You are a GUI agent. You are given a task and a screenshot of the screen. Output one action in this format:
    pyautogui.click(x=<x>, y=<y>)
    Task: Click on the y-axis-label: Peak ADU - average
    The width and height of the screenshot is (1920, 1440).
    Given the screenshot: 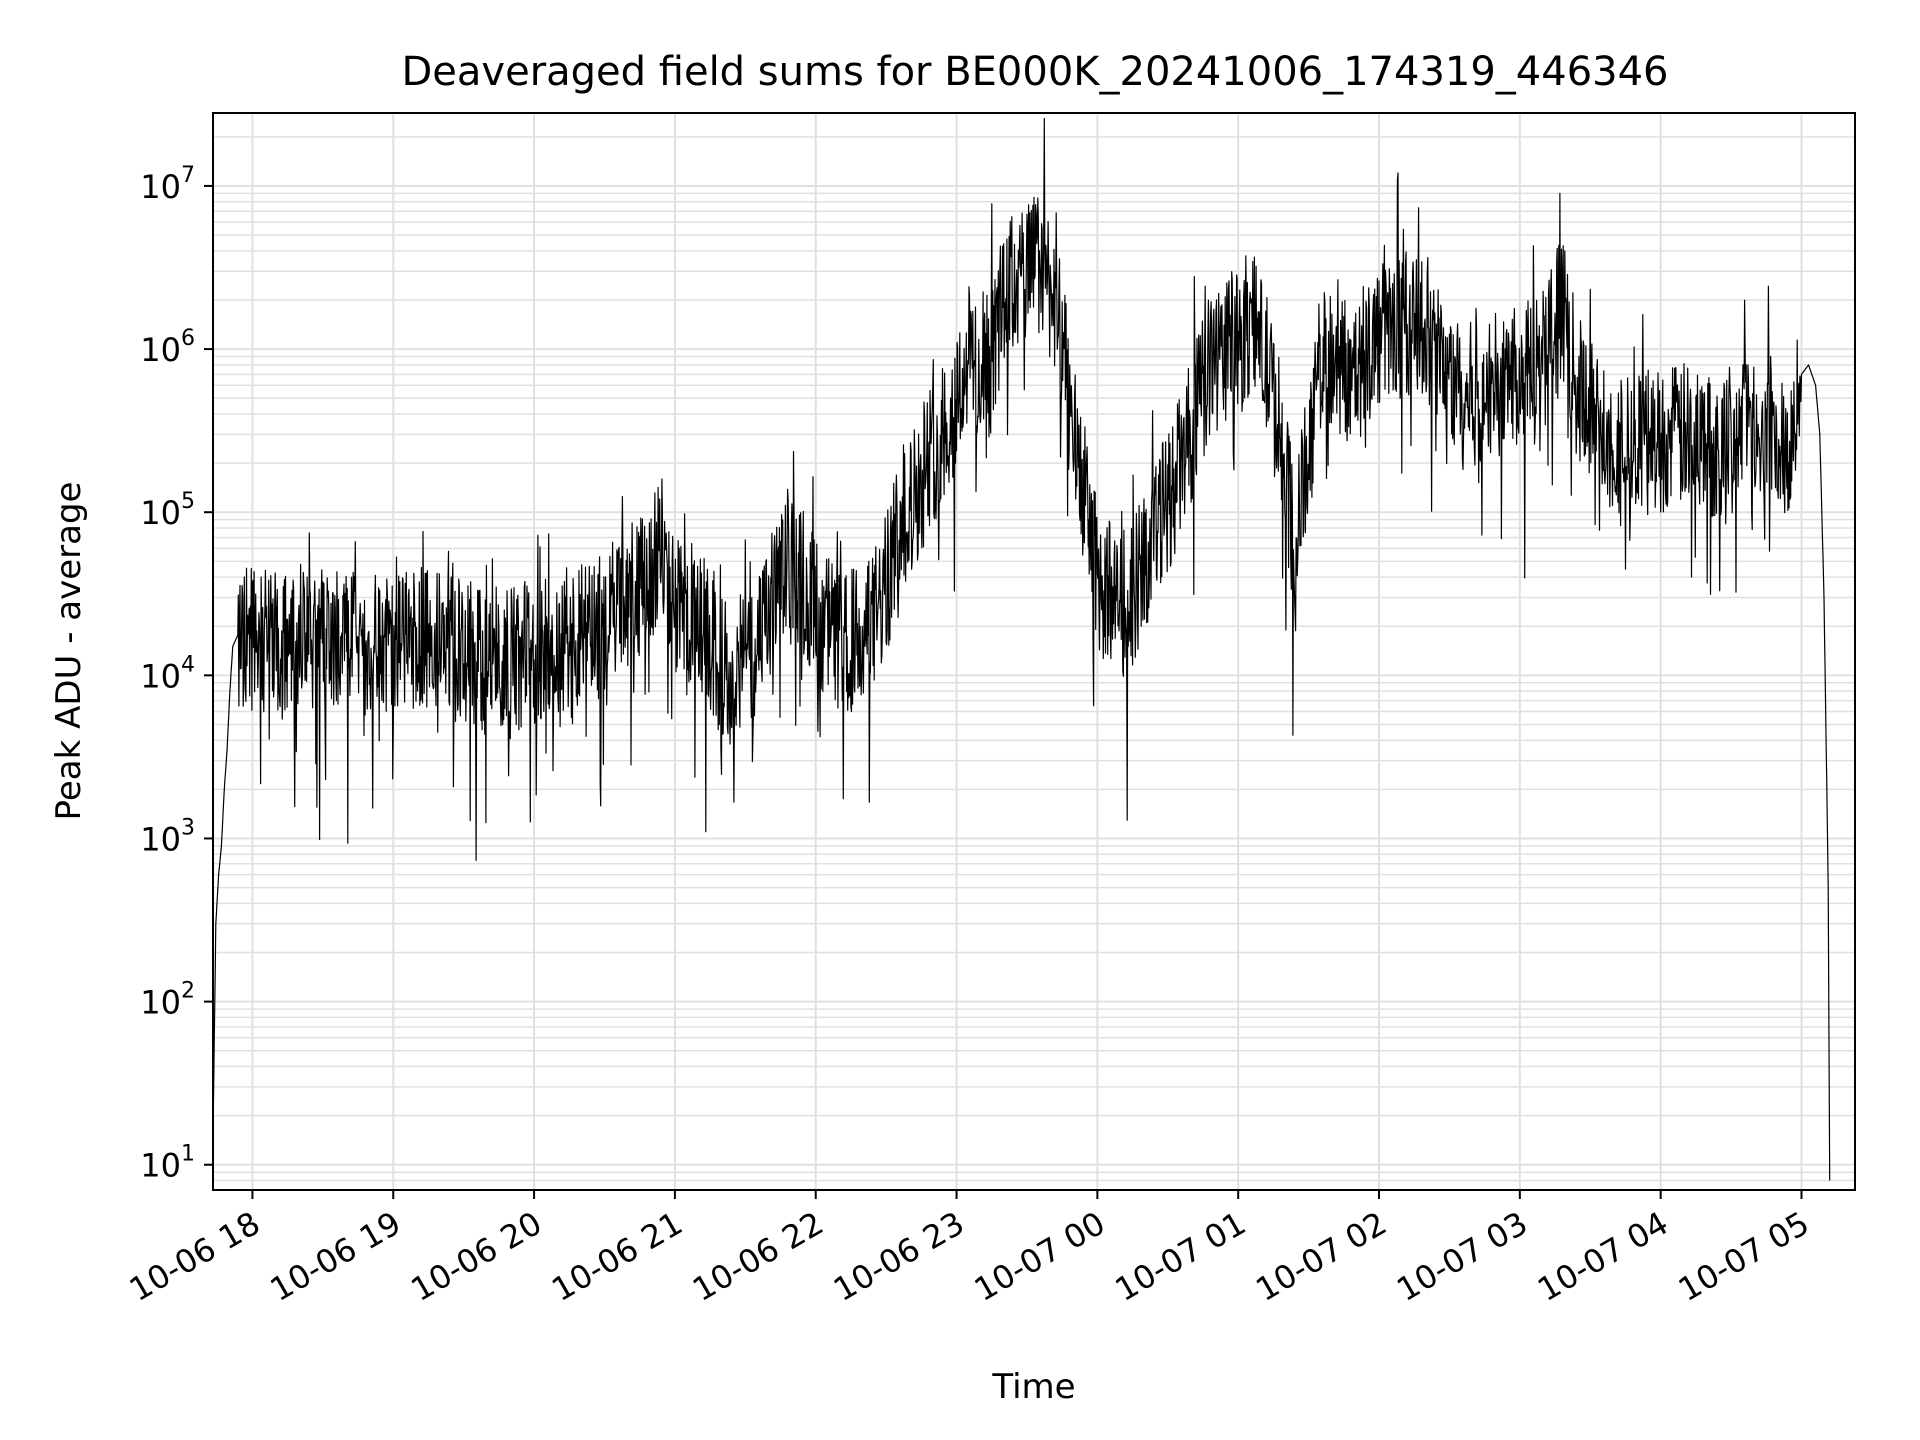 What is the action you would take?
    pyautogui.click(x=69, y=651)
    